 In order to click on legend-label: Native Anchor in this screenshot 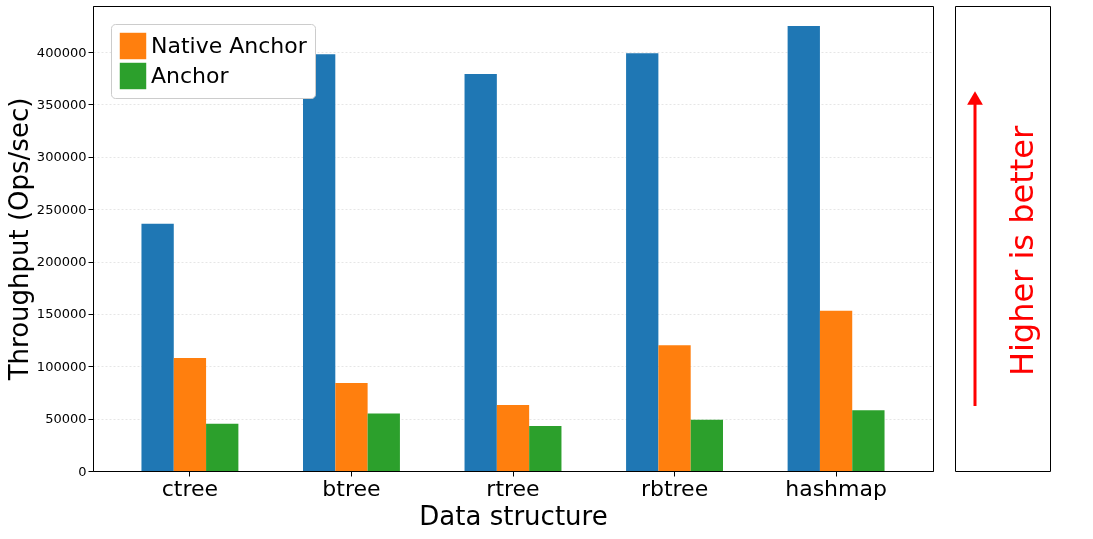, I will do `click(229, 45)`.